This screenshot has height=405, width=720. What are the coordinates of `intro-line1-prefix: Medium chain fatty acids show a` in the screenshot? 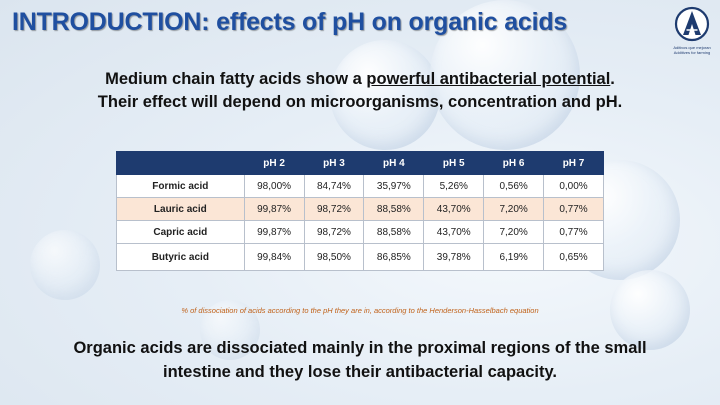 It's located at (236, 79).